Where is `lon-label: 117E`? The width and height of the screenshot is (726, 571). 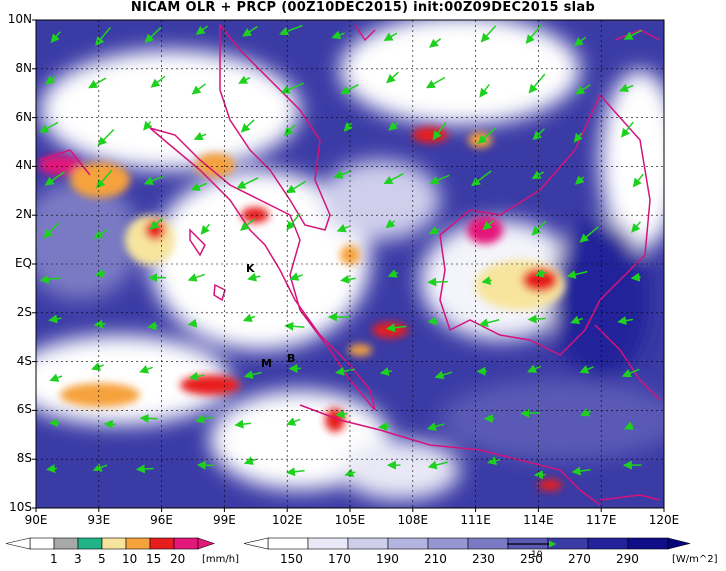 lon-label: 117E is located at coordinates (601, 520).